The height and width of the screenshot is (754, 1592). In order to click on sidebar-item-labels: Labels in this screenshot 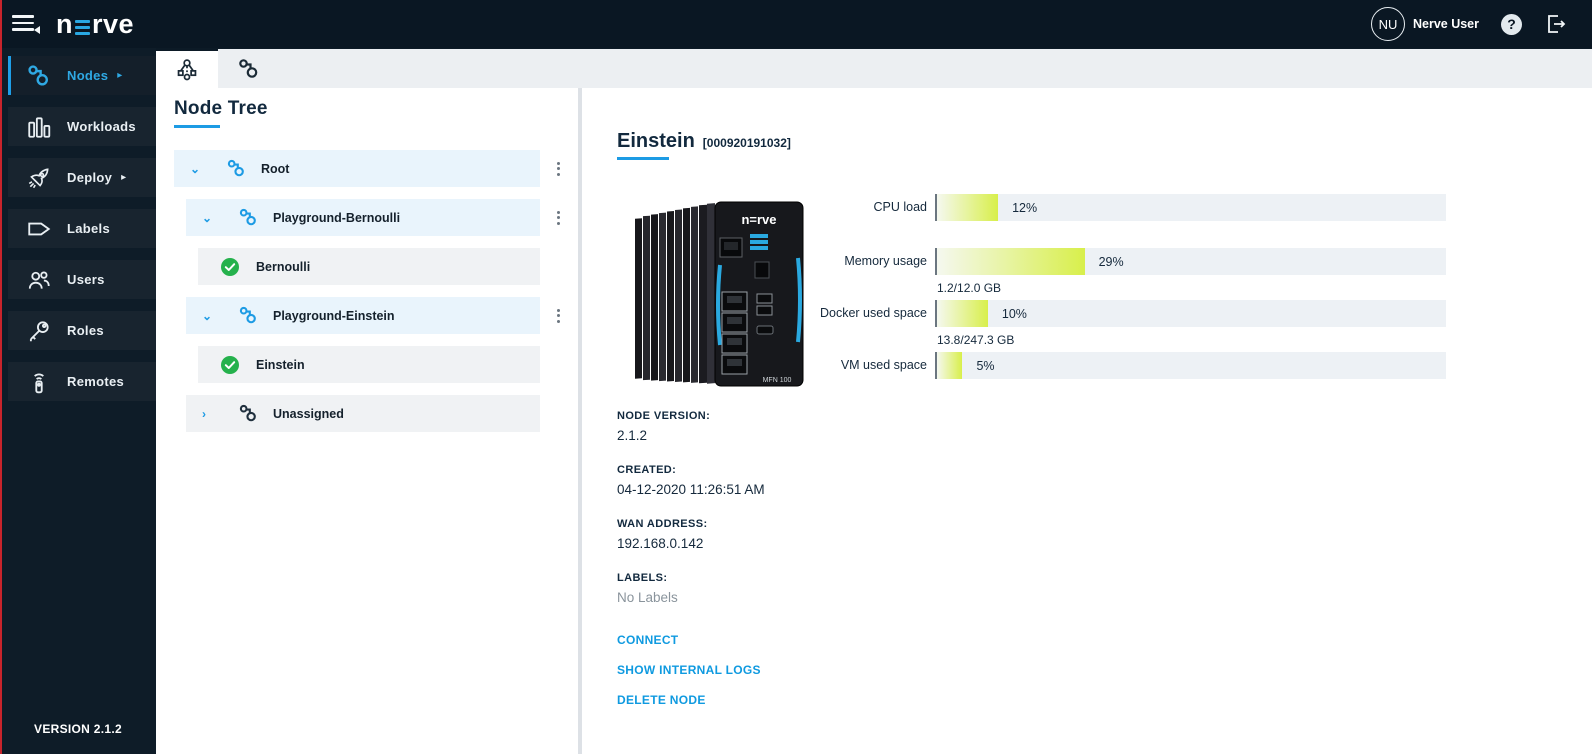, I will do `click(82, 228)`.